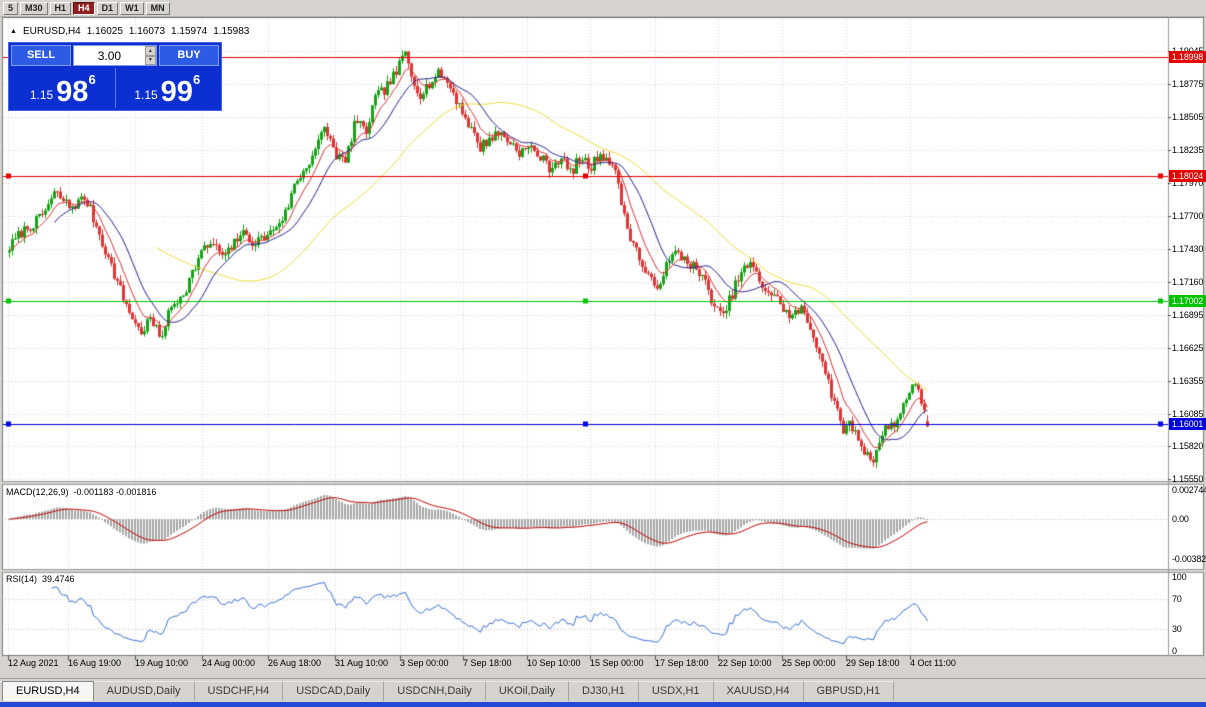 The height and width of the screenshot is (707, 1206). I want to click on macd-scale-label: 0.002744, so click(1189, 490).